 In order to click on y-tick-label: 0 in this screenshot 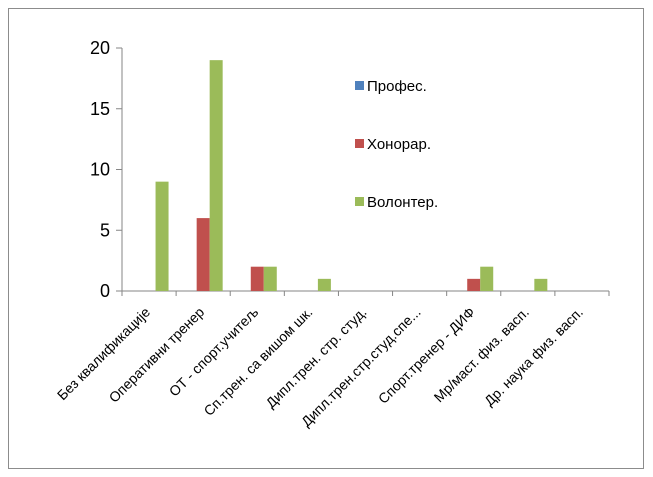, I will do `click(105, 291)`.